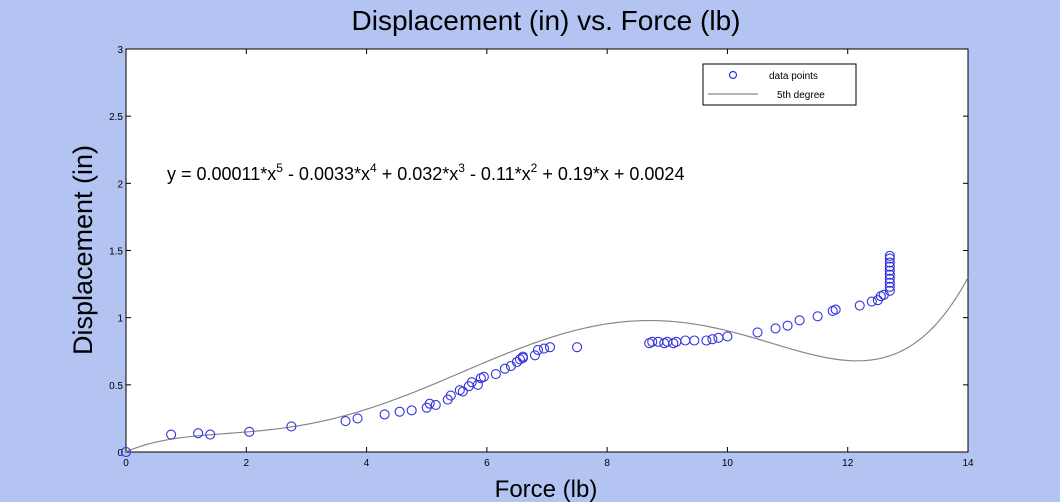  I want to click on y-tick-label: 0, so click(120, 453).